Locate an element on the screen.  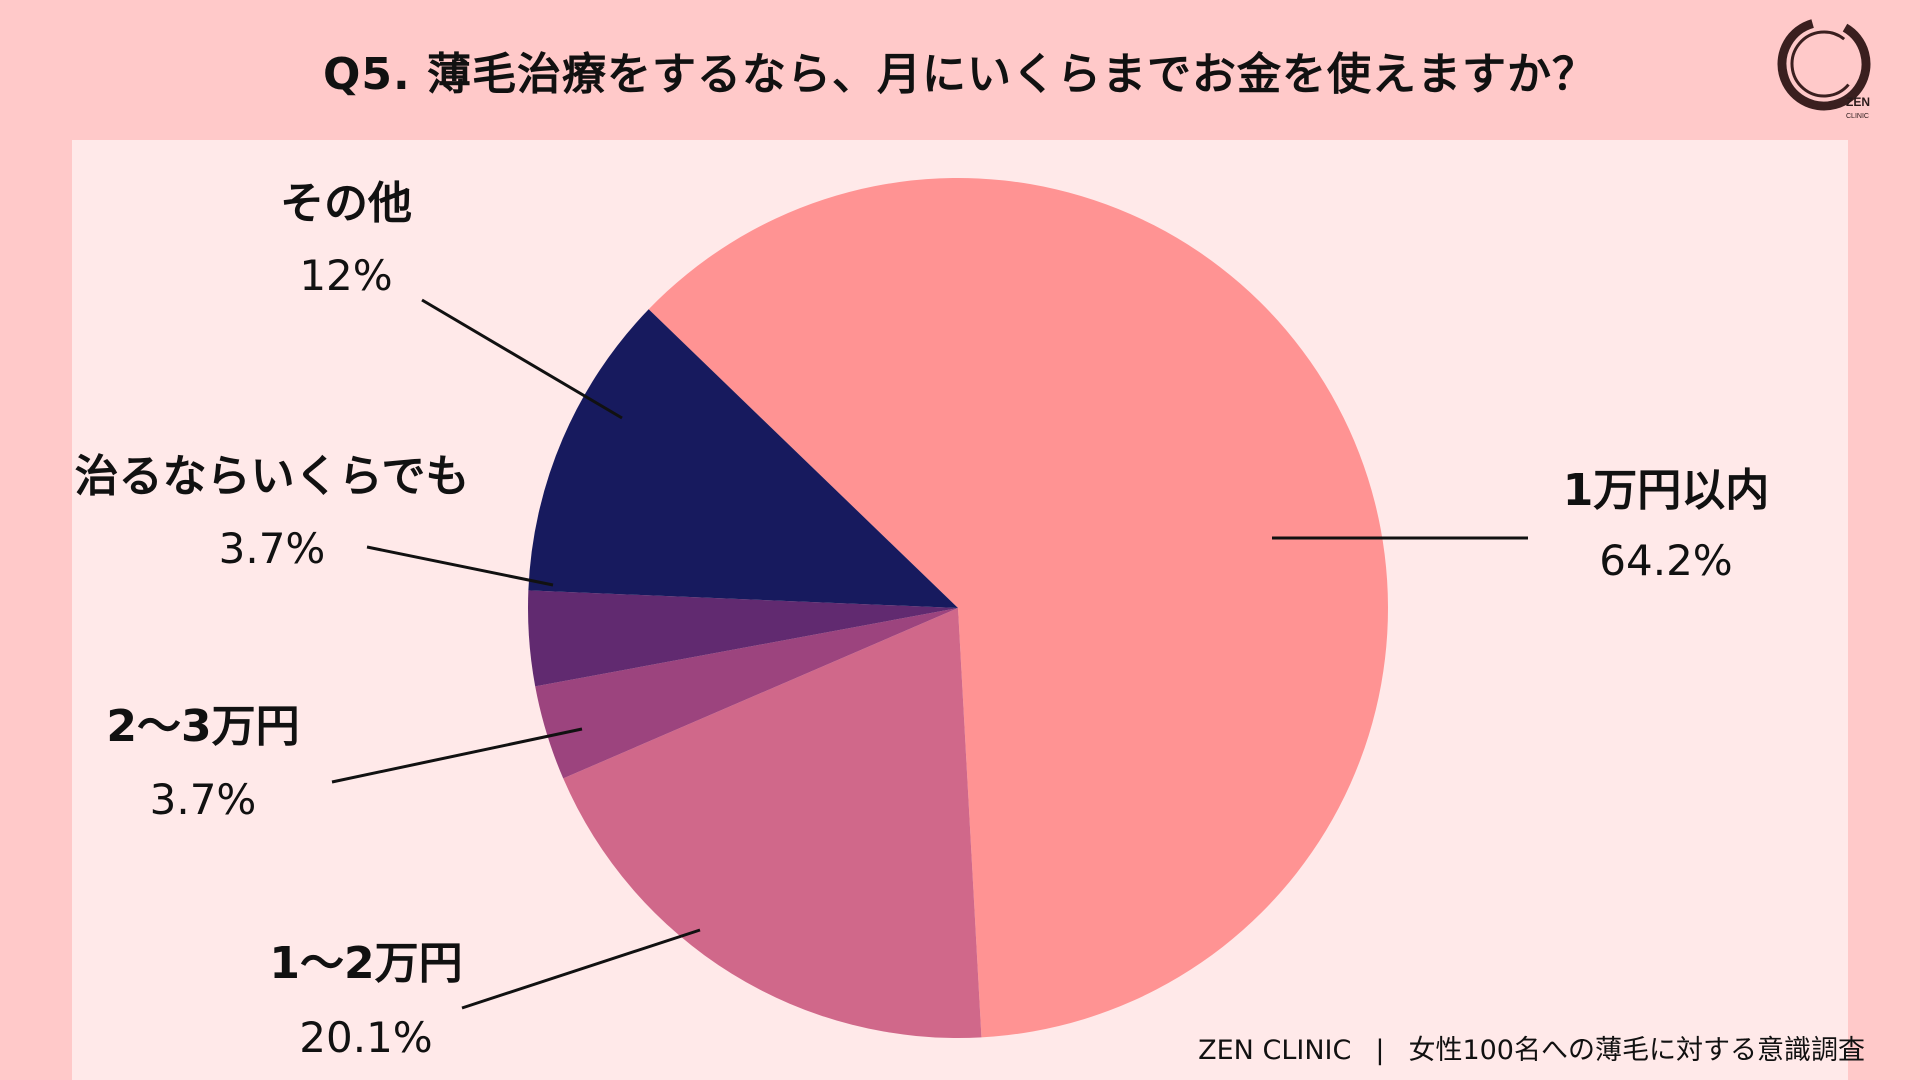
slice-category-label: 治るならいくらでも is located at coordinates (272, 476).